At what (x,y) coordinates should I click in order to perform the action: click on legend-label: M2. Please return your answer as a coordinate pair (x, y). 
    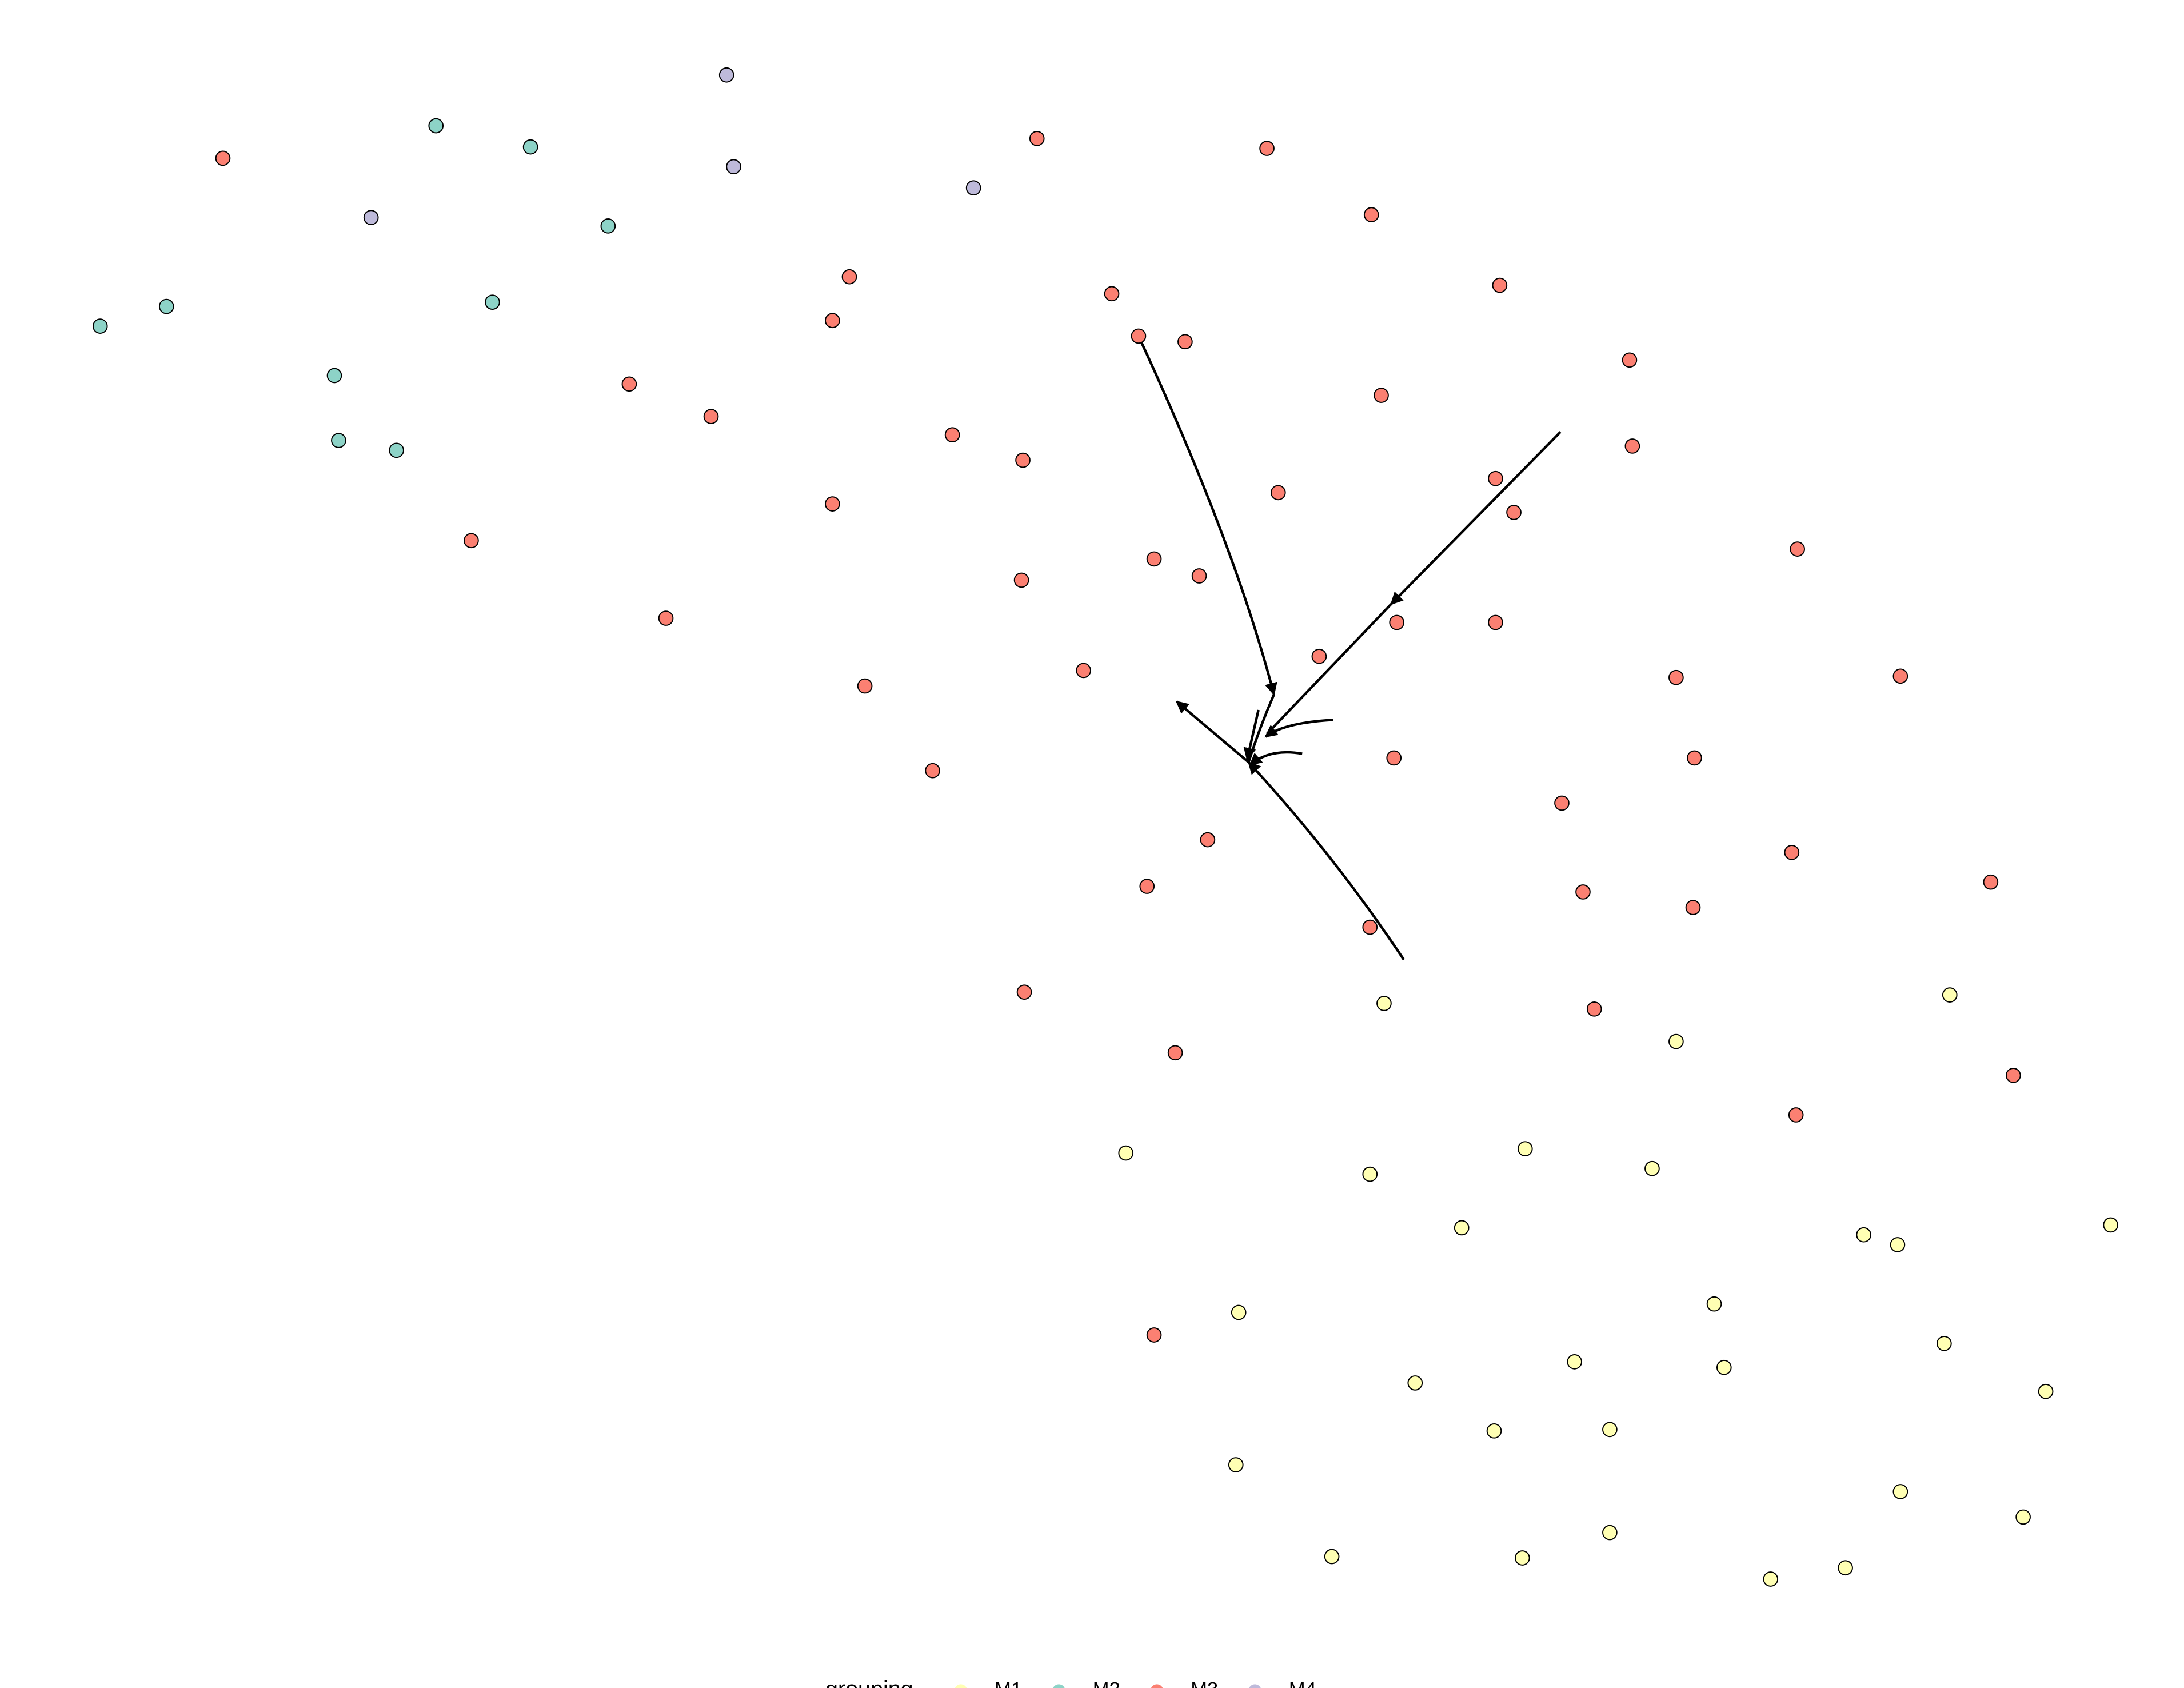
    Looking at the image, I should click on (1106, 1683).